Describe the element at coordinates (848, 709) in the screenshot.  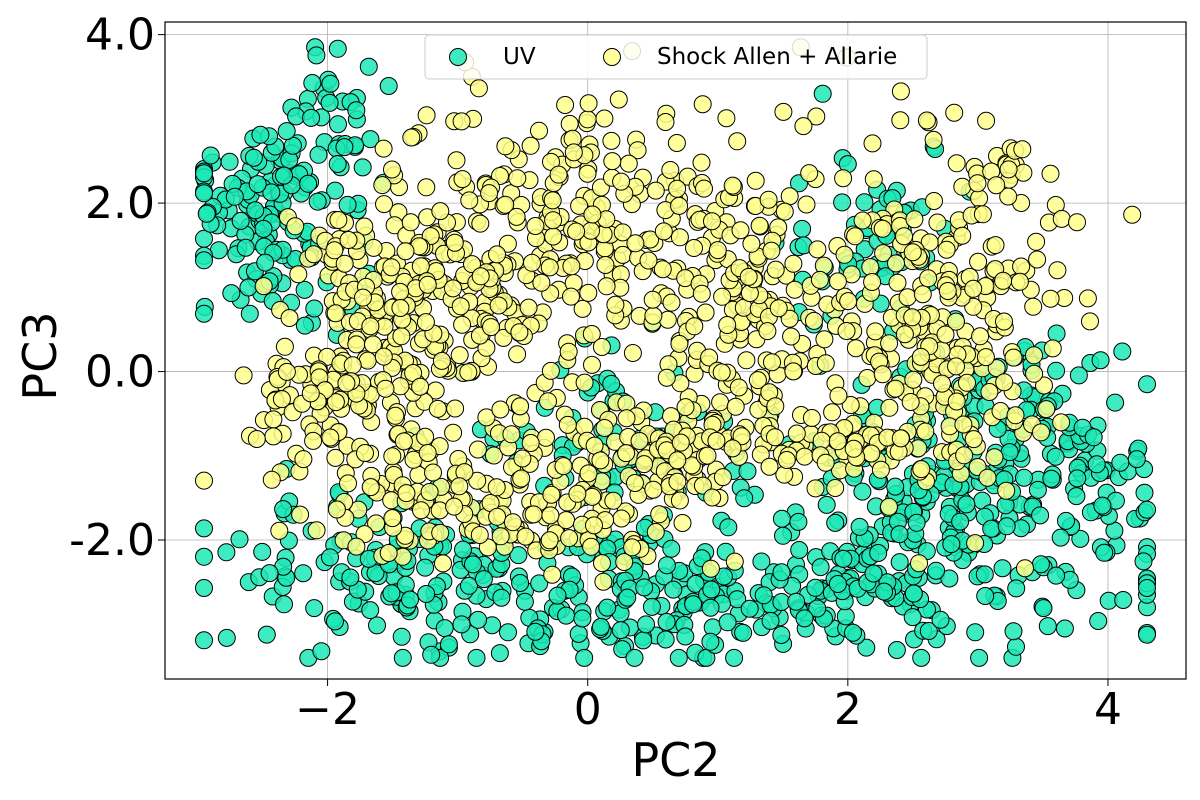
I see `x-tick-label: 2` at that location.